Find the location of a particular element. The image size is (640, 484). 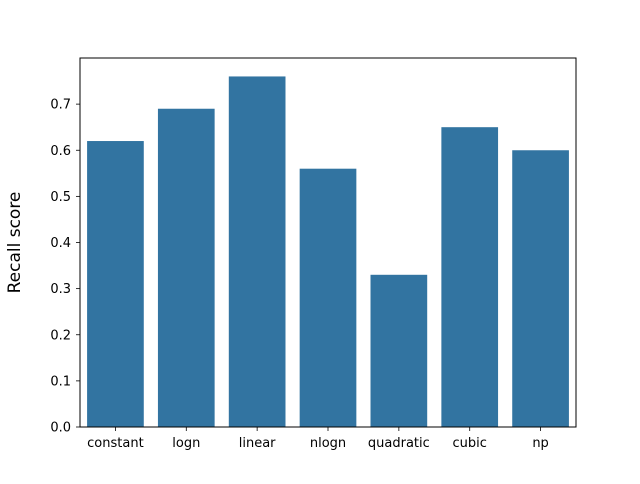

y-tick-label: 0.4 is located at coordinates (60, 243).